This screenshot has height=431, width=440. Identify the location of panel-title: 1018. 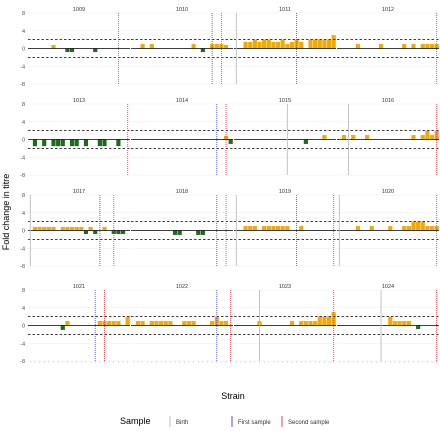
(182, 192).